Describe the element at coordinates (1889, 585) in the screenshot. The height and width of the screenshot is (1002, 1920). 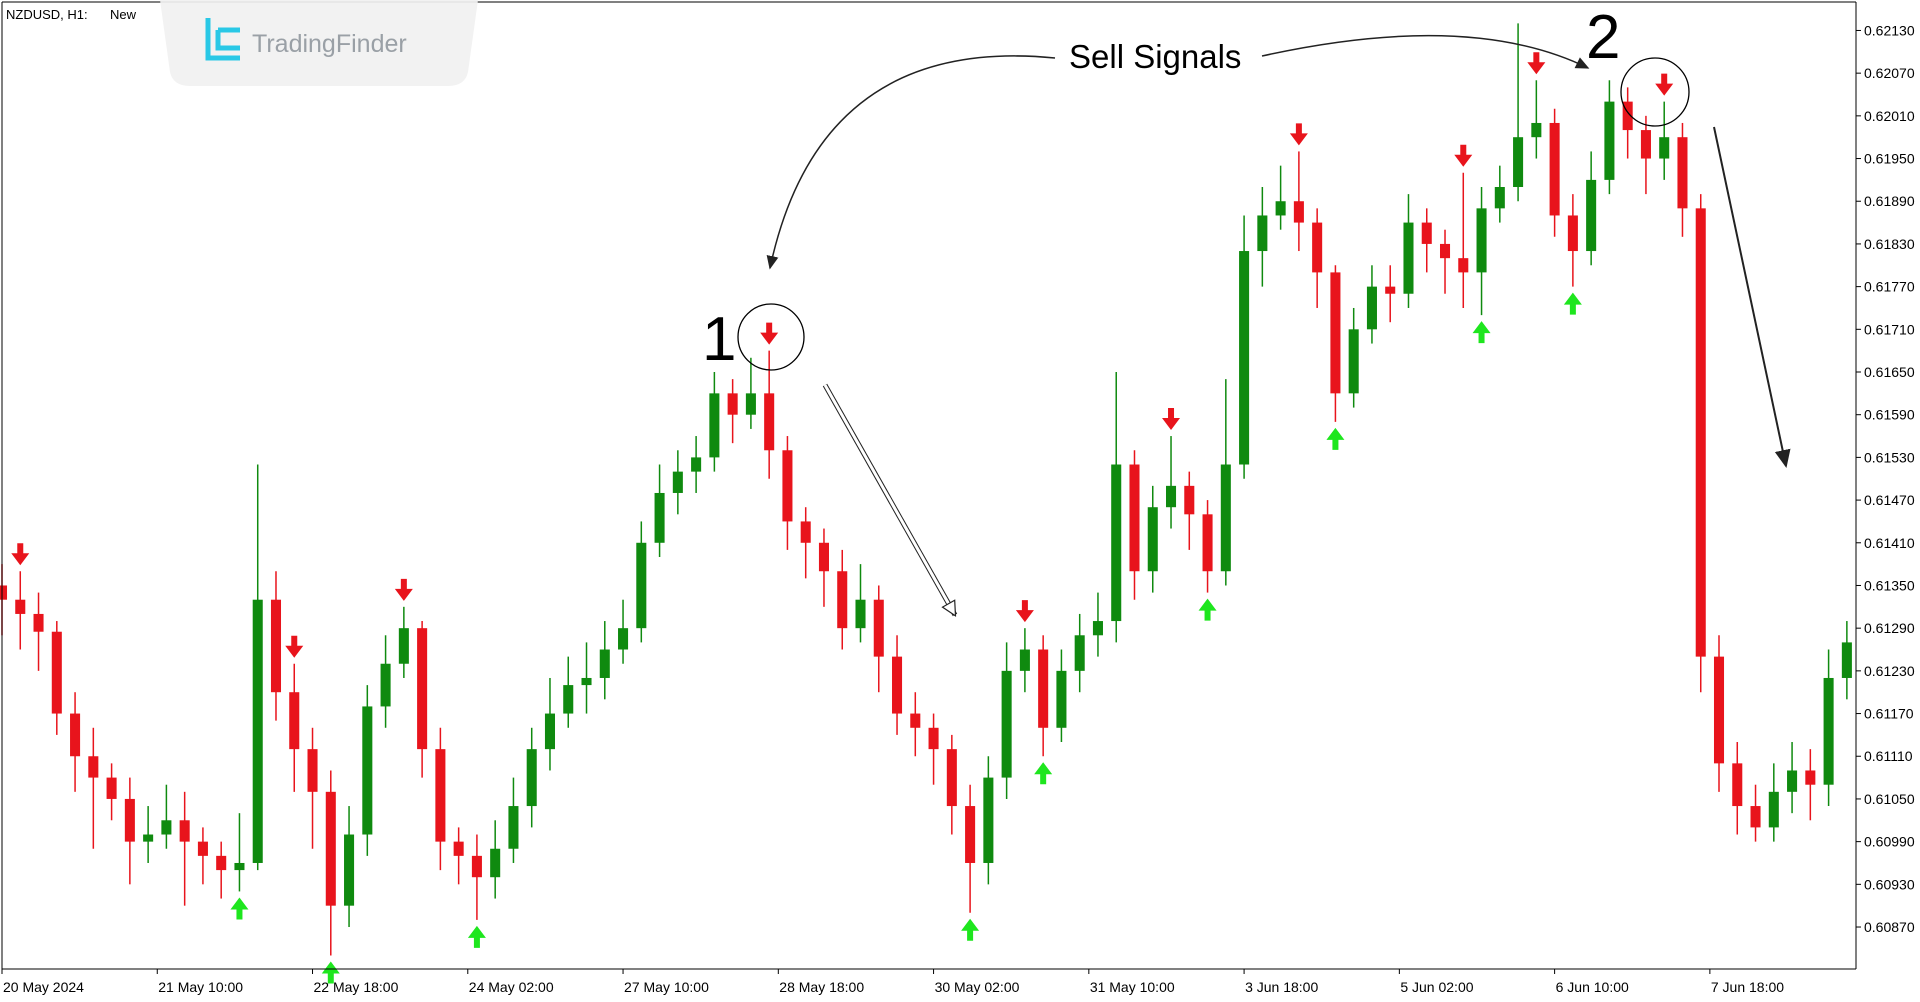
I see `y-tick-label: 0.61350` at that location.